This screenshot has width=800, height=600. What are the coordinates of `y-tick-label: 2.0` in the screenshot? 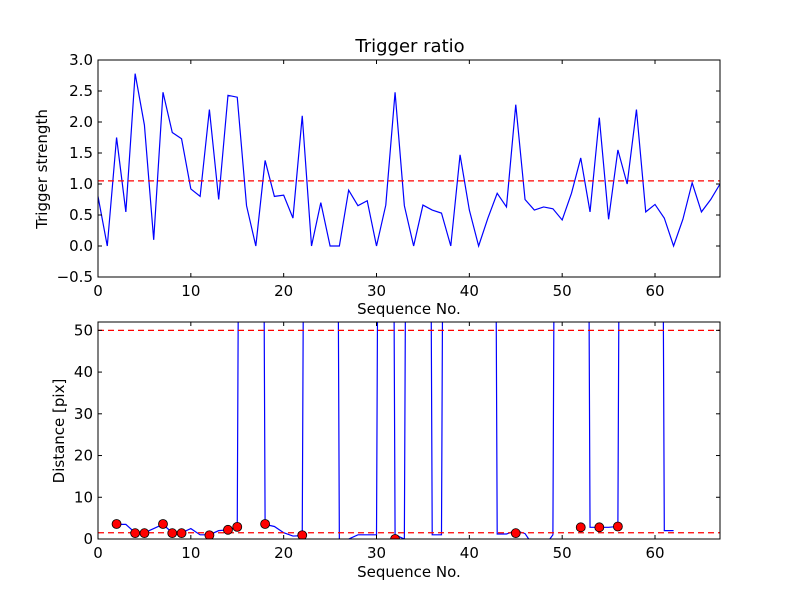 It's located at (81, 122).